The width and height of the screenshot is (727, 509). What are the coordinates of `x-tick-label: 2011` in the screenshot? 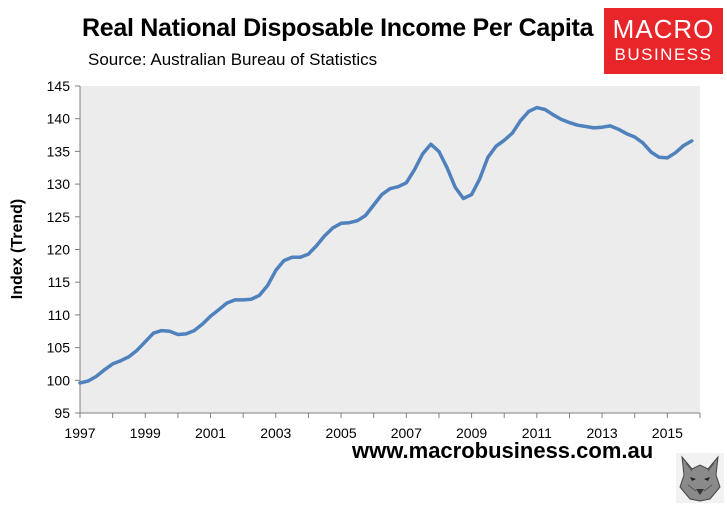 It's located at (537, 433).